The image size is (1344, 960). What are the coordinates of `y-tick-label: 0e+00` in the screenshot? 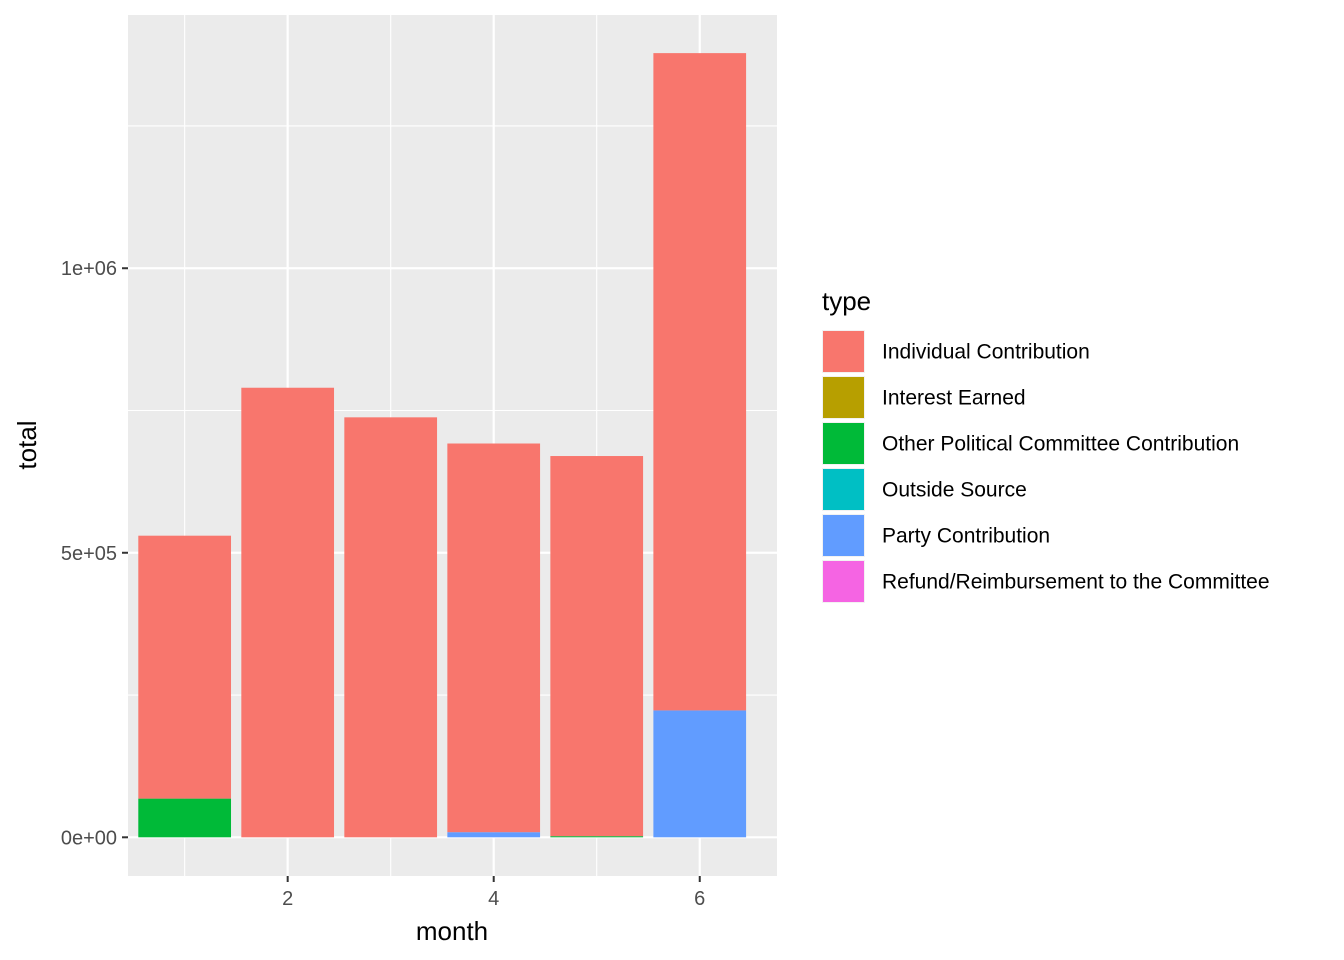 It's located at (89, 838).